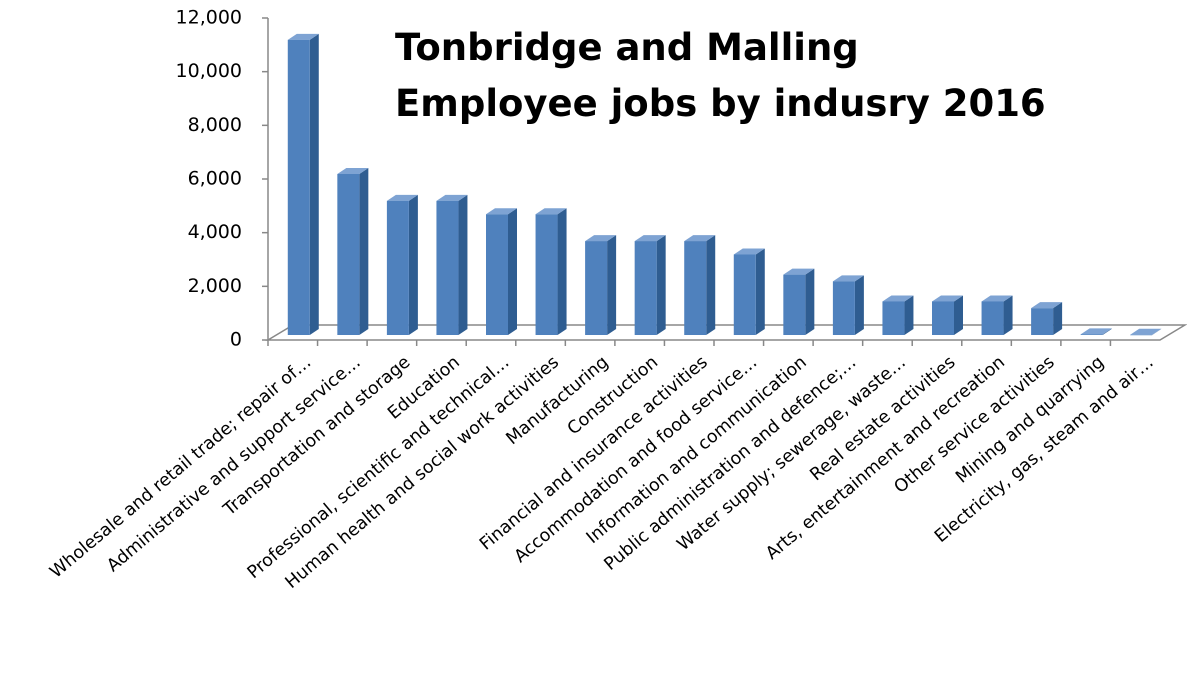 The height and width of the screenshot is (676, 1187). What do you see at coordinates (215, 179) in the screenshot?
I see `y-tick-label: 6,000` at bounding box center [215, 179].